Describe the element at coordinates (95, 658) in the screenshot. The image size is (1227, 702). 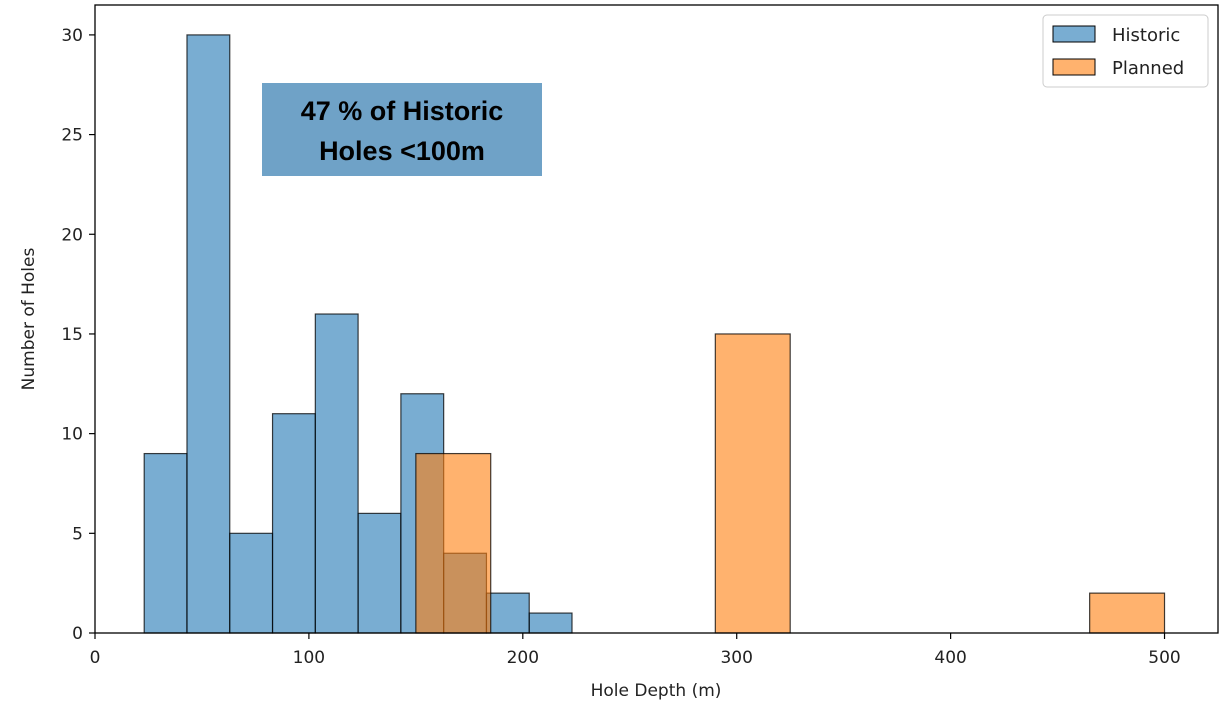
I see `x-tick-label-0: 0` at that location.